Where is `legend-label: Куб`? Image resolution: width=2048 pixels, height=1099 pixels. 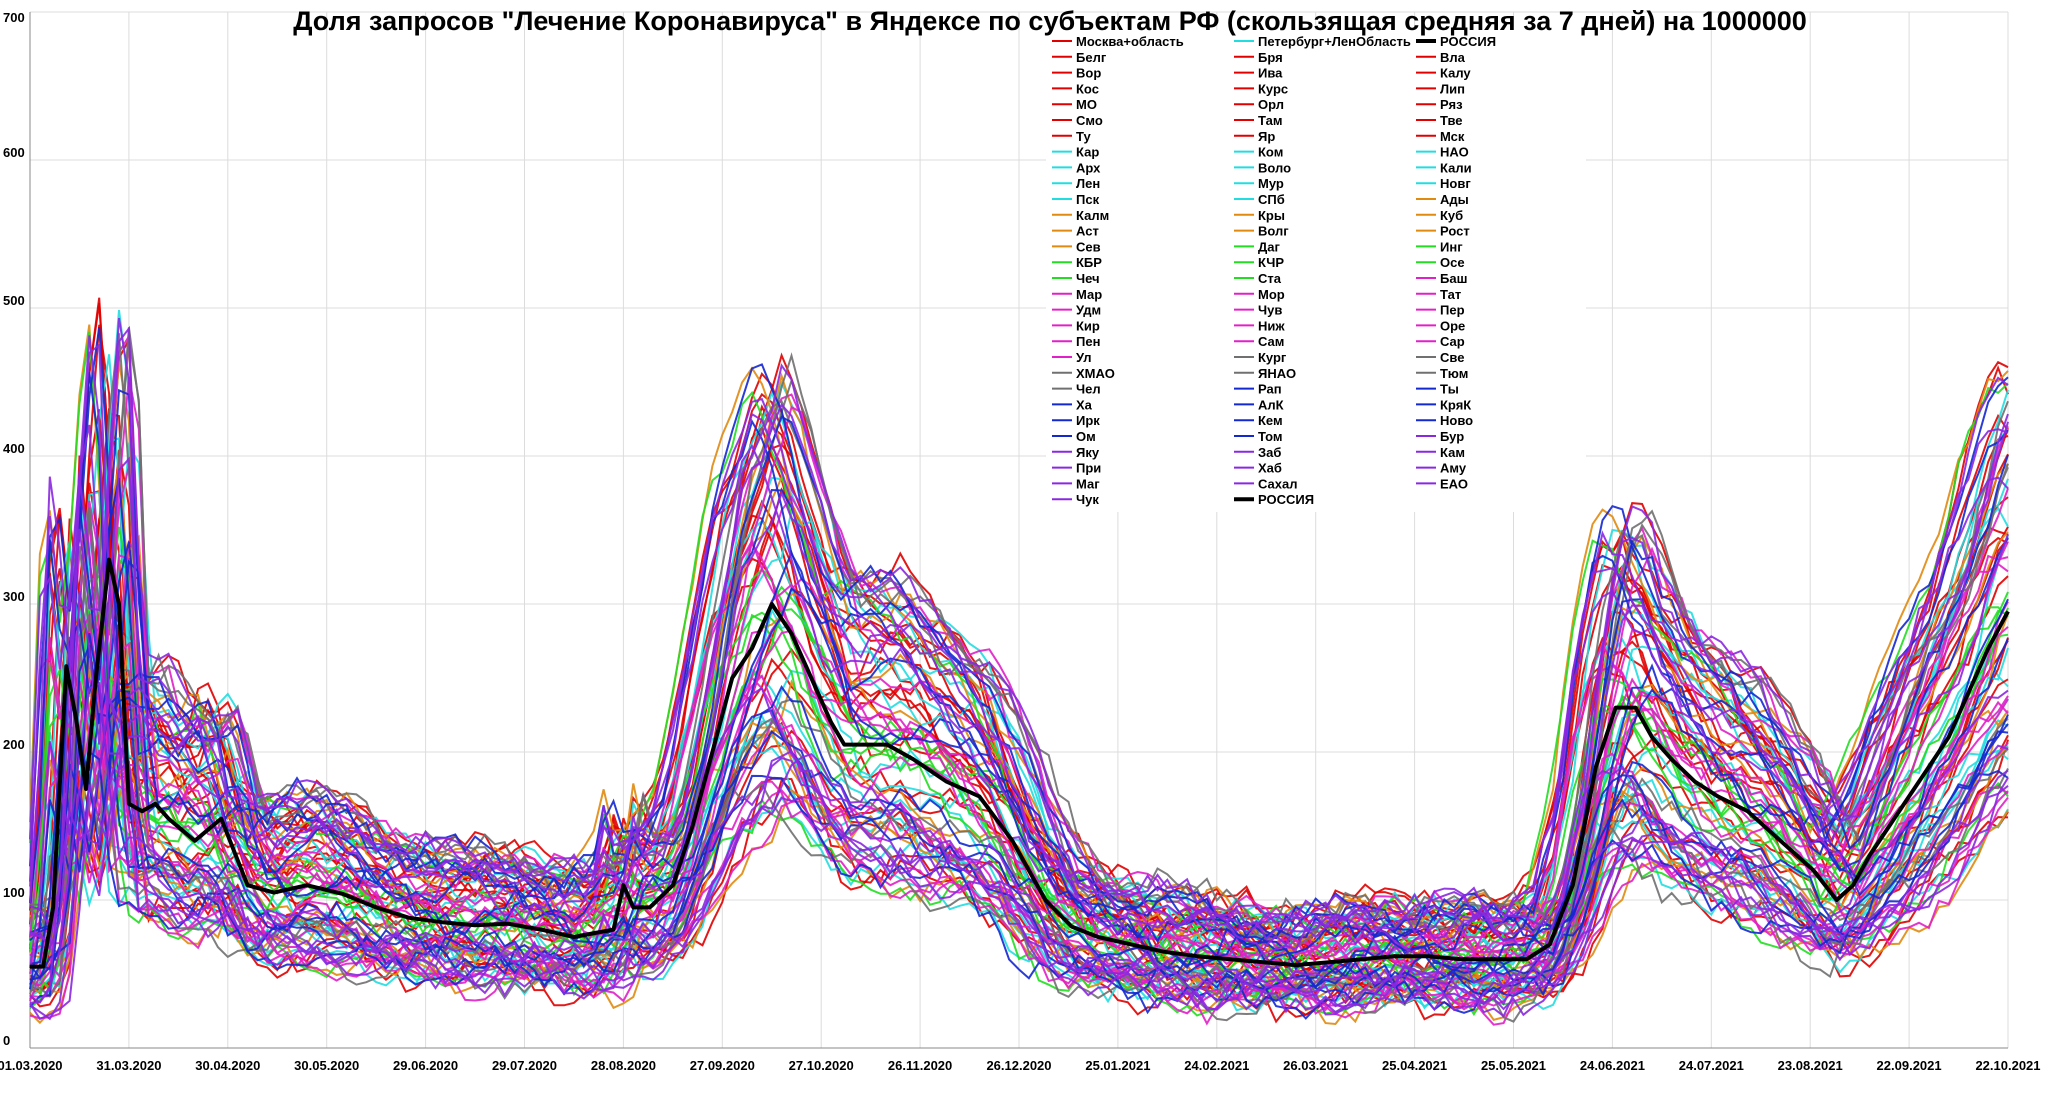
legend-label: Куб is located at coordinates (1451, 215).